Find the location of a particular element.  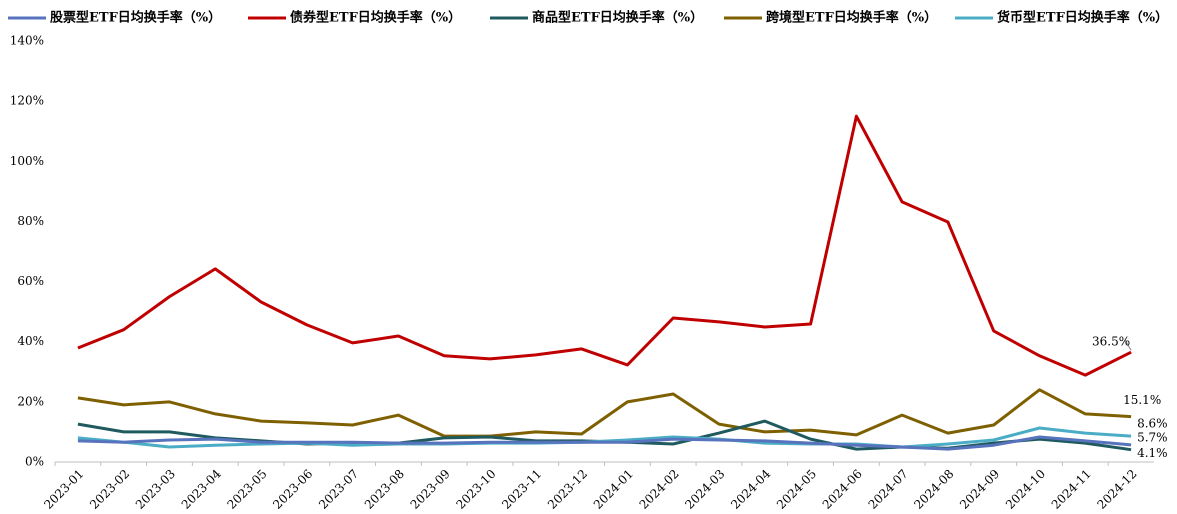

x-tick-label: 2024-05 is located at coordinates (796, 489).